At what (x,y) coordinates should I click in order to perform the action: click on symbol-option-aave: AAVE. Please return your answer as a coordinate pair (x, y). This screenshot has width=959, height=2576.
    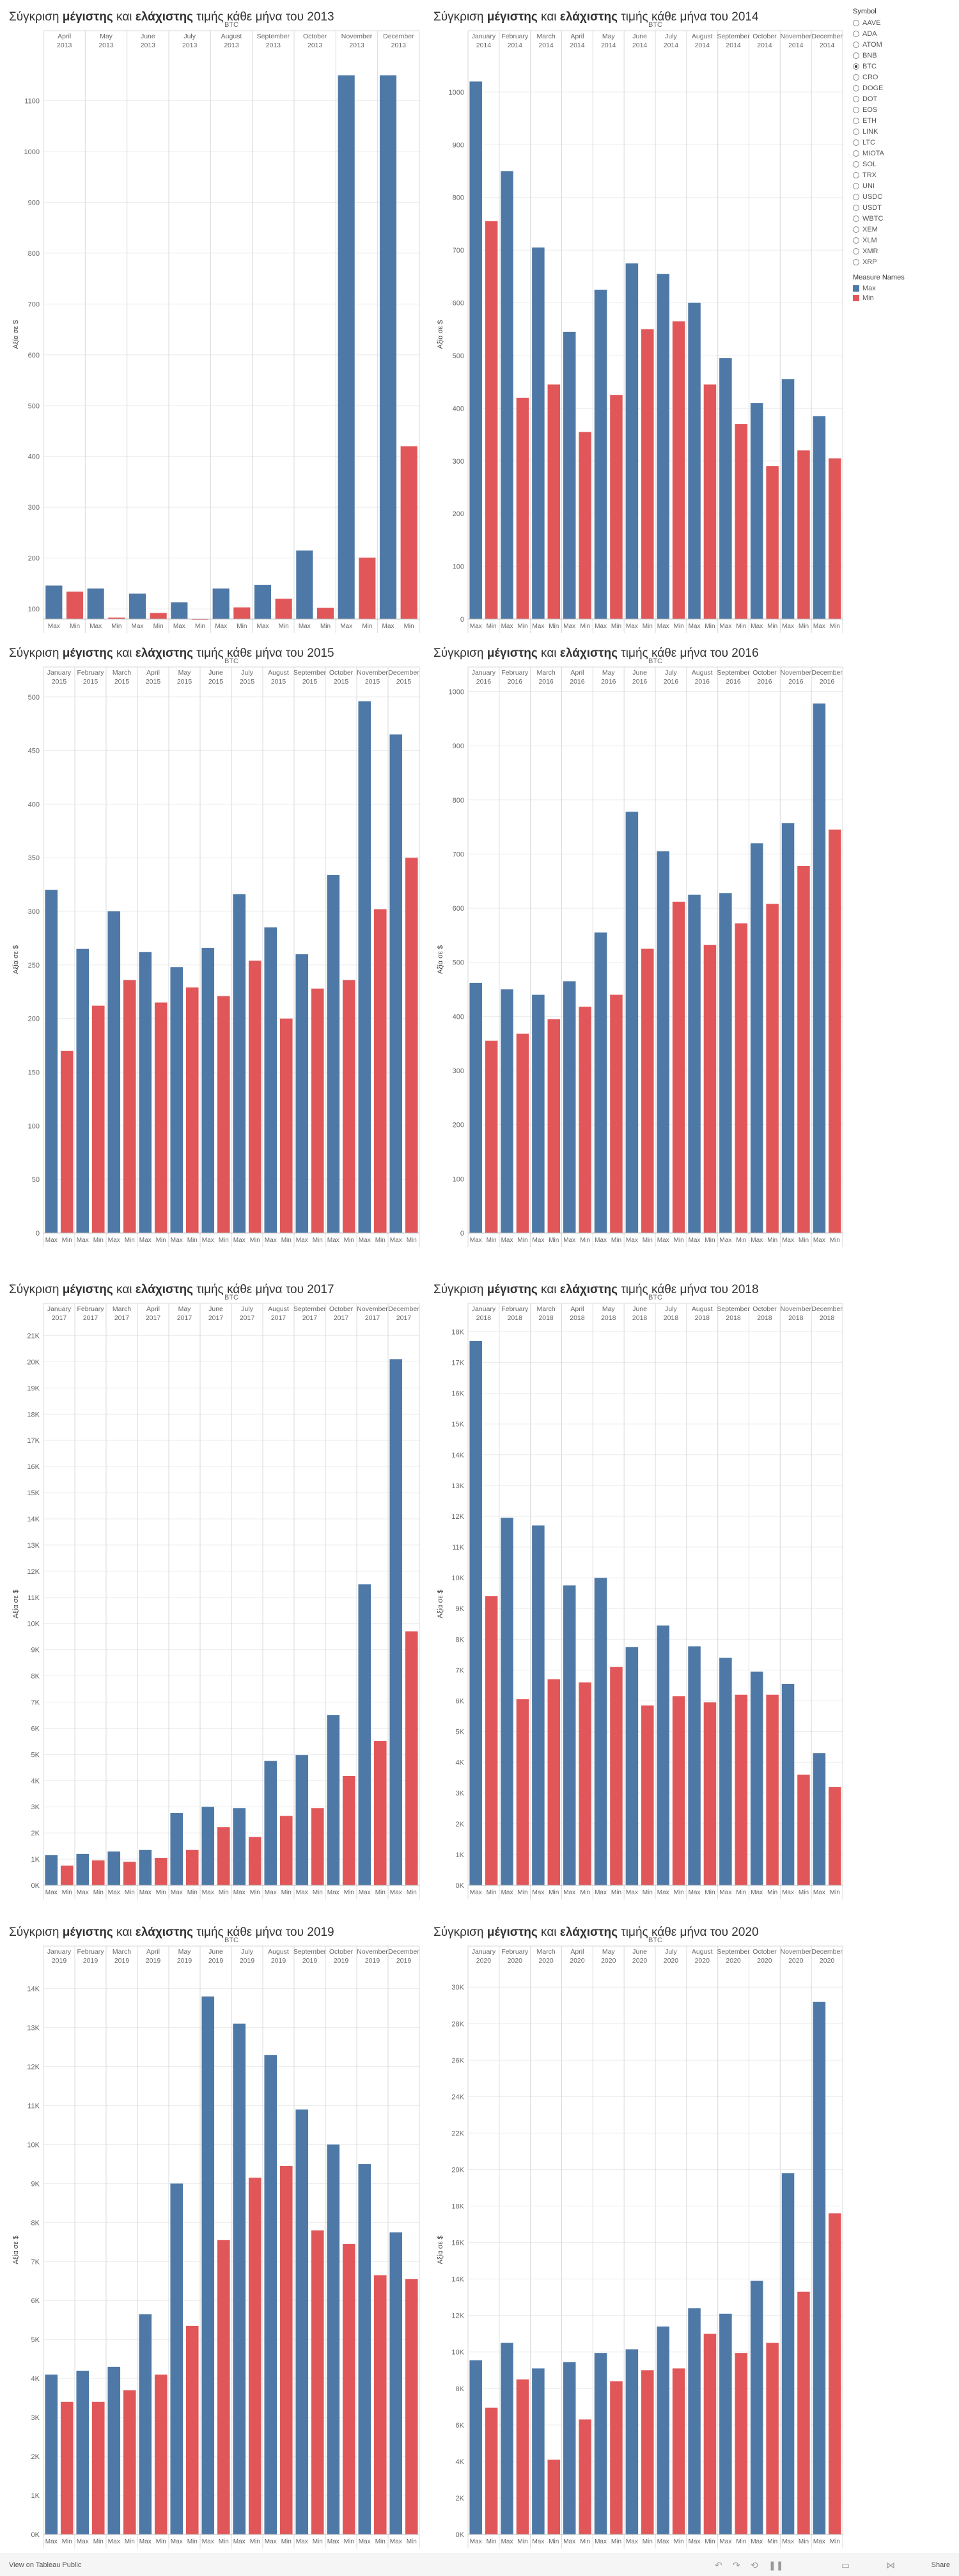
    Looking at the image, I should click on (904, 22).